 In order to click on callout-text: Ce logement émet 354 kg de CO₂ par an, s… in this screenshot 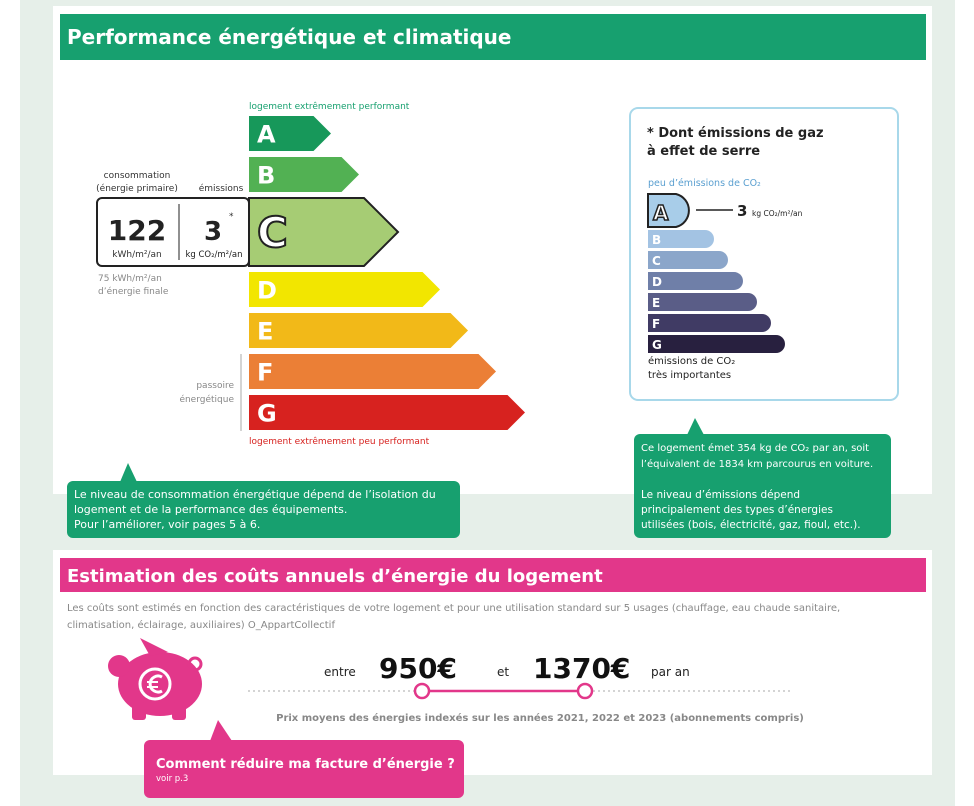, I will do `click(755, 448)`.